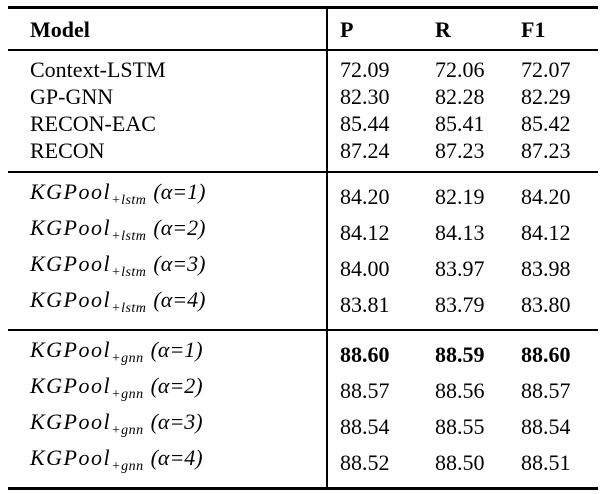  I want to click on model-name: KGPool+gnn (α=2), so click(167, 390).